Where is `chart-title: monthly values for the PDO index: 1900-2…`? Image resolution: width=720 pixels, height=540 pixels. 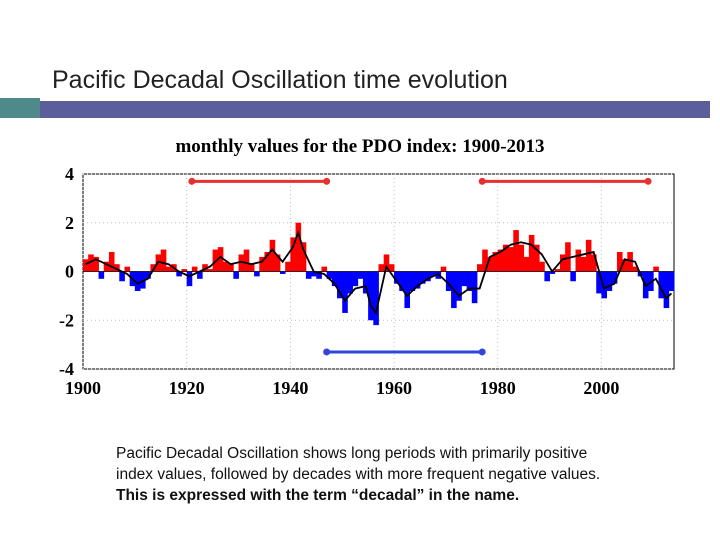
chart-title: monthly values for the PDO index: 1900-2… is located at coordinates (360, 146).